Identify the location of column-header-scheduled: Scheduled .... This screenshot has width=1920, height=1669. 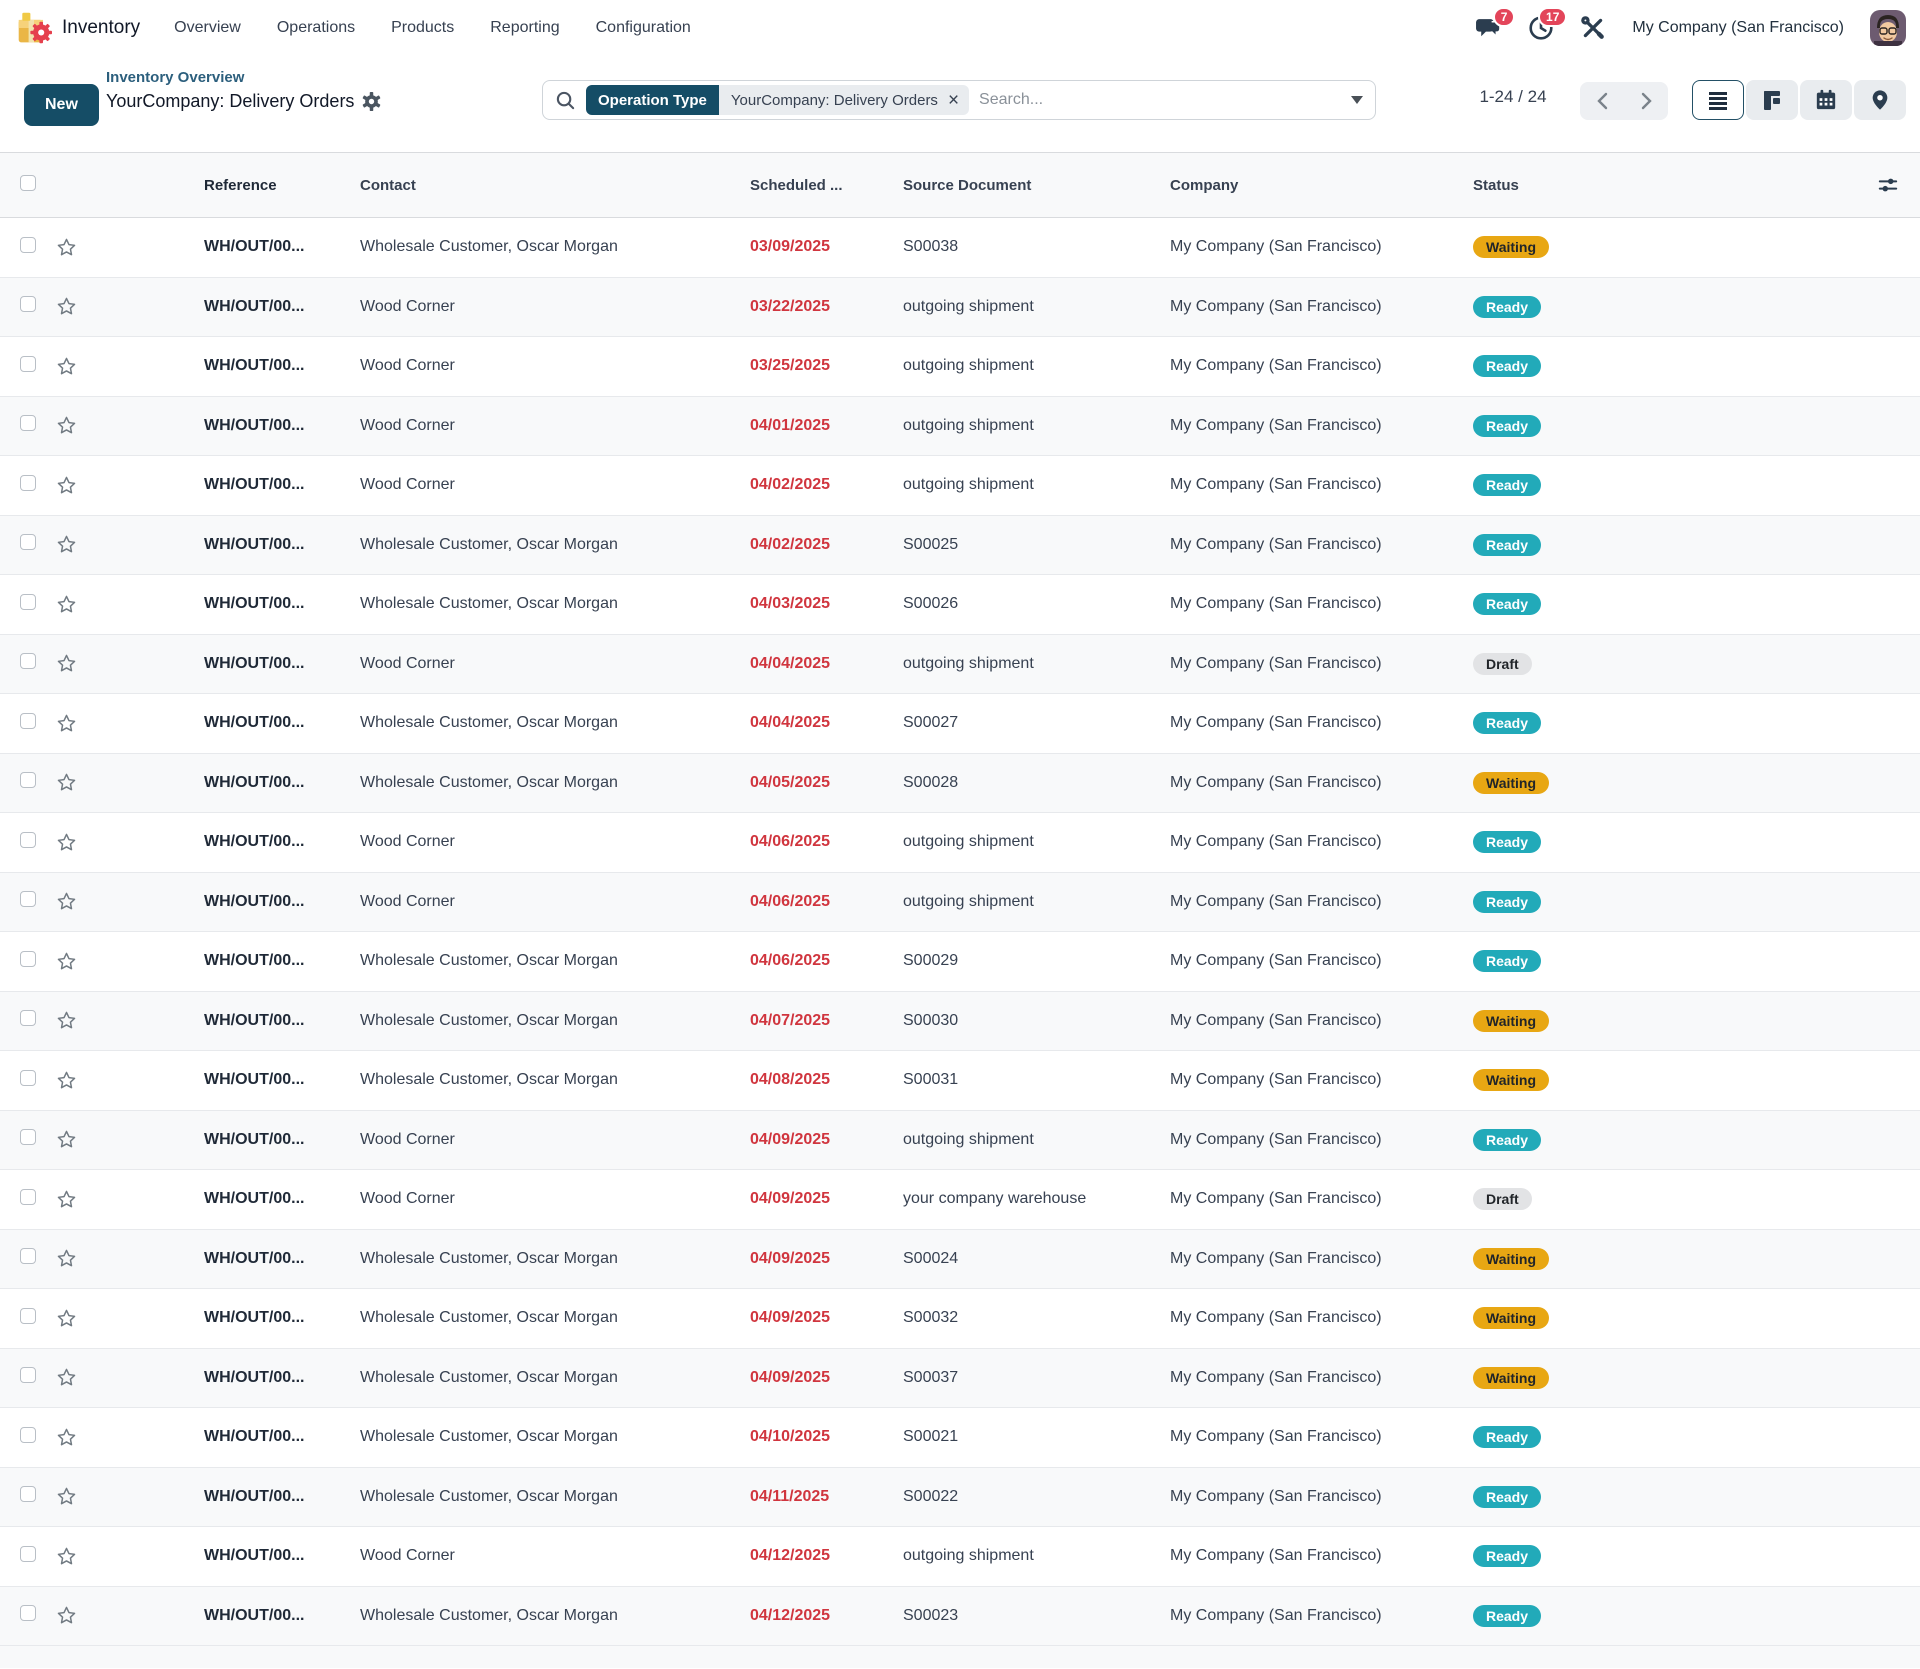
(796, 185).